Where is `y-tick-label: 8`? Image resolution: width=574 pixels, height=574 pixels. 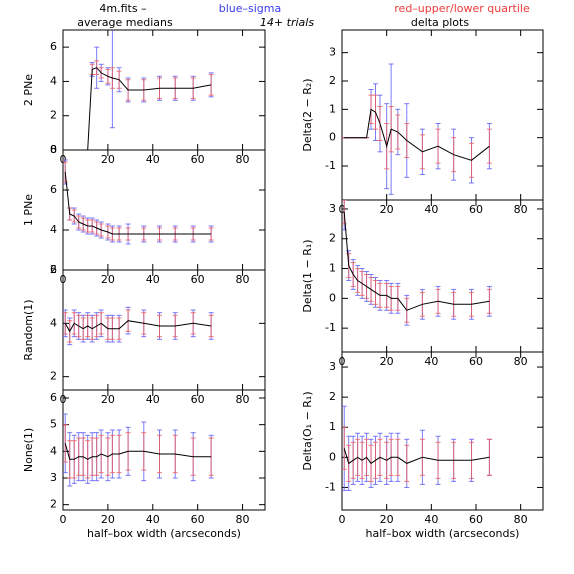
y-tick-label: 8 is located at coordinates (53, 149).